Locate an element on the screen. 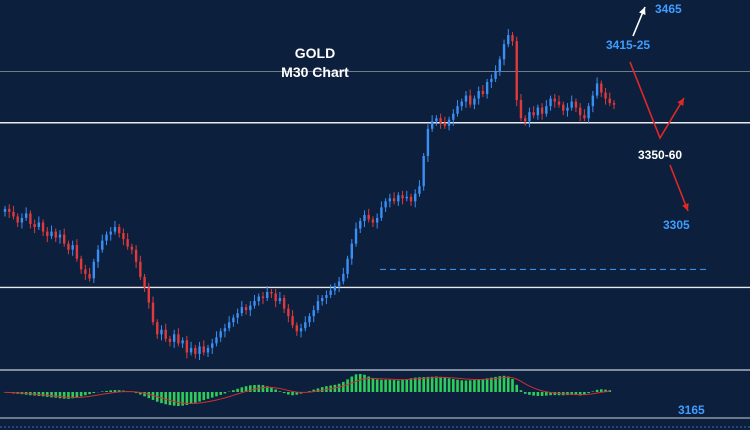 This screenshot has height=430, width=750. label-3305: 3305 is located at coordinates (676, 225).